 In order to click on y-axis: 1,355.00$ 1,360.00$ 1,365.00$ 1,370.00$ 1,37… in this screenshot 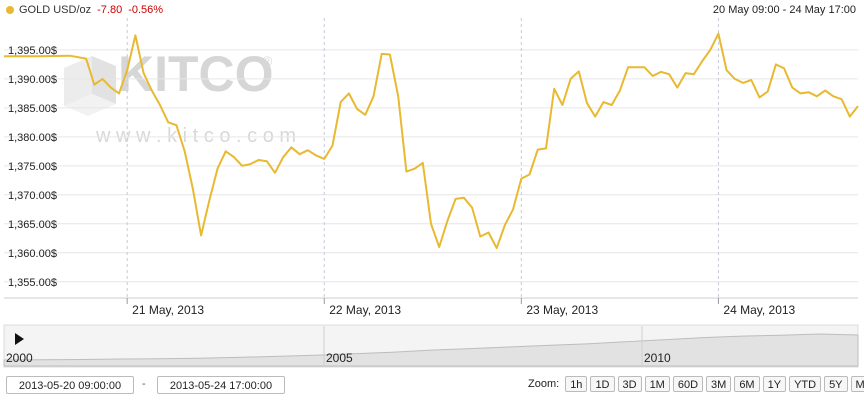, I will do `click(32, 167)`.